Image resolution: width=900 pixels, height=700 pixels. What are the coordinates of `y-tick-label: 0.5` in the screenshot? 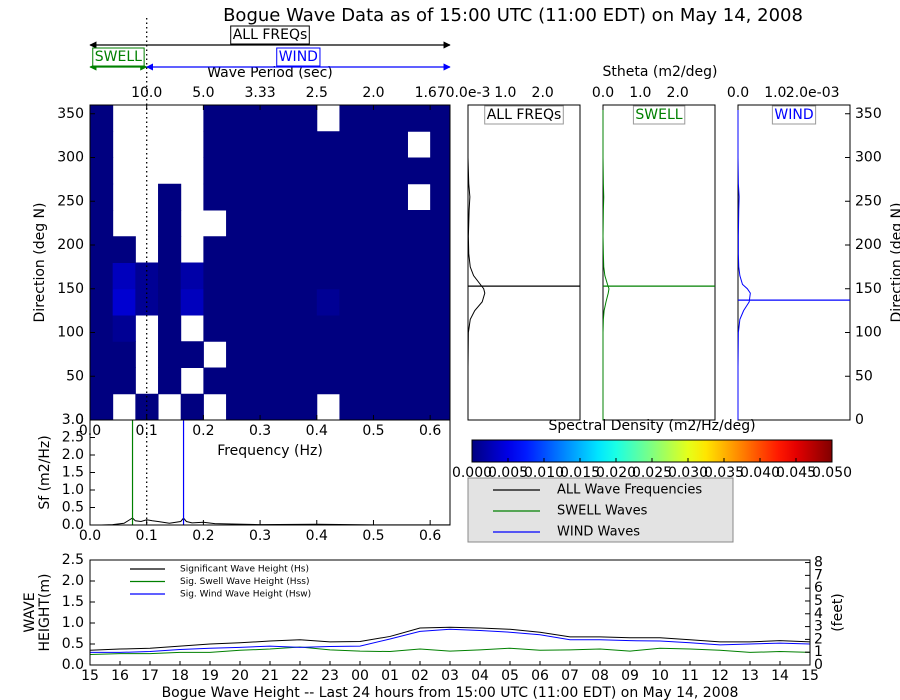 It's located at (73, 644).